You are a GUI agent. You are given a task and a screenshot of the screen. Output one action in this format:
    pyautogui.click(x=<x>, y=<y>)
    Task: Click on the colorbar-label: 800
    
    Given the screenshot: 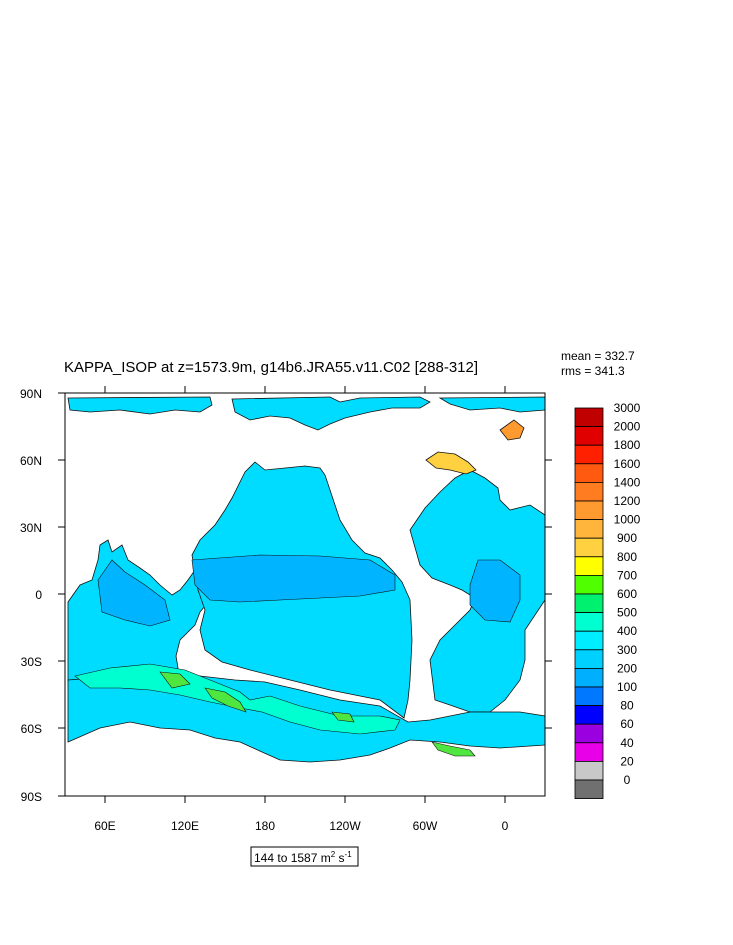 What is the action you would take?
    pyautogui.click(x=627, y=557)
    